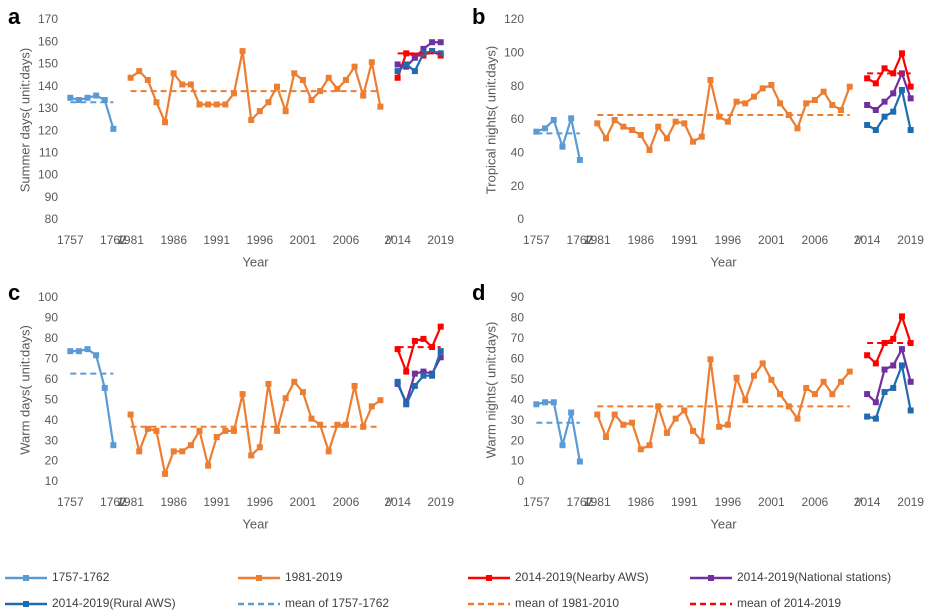 The height and width of the screenshot is (615, 935). Describe the element at coordinates (130, 502) in the screenshot. I see `x-tick-label: 1981` at that location.